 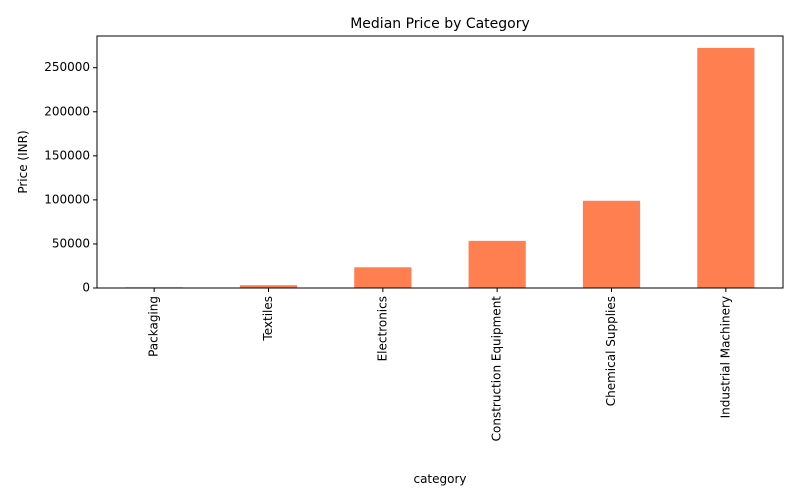 What do you see at coordinates (67, 111) in the screenshot?
I see `y-tick-label: 200000` at bounding box center [67, 111].